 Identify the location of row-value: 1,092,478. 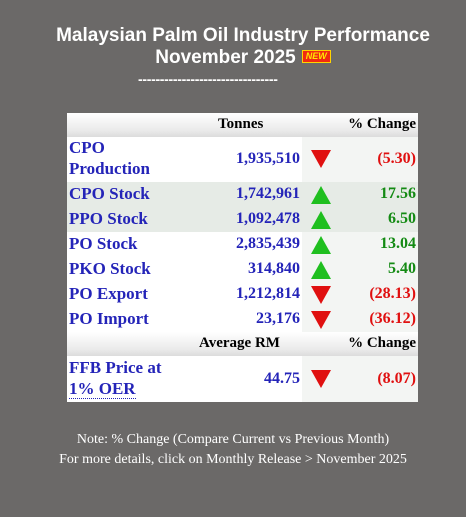
(268, 218).